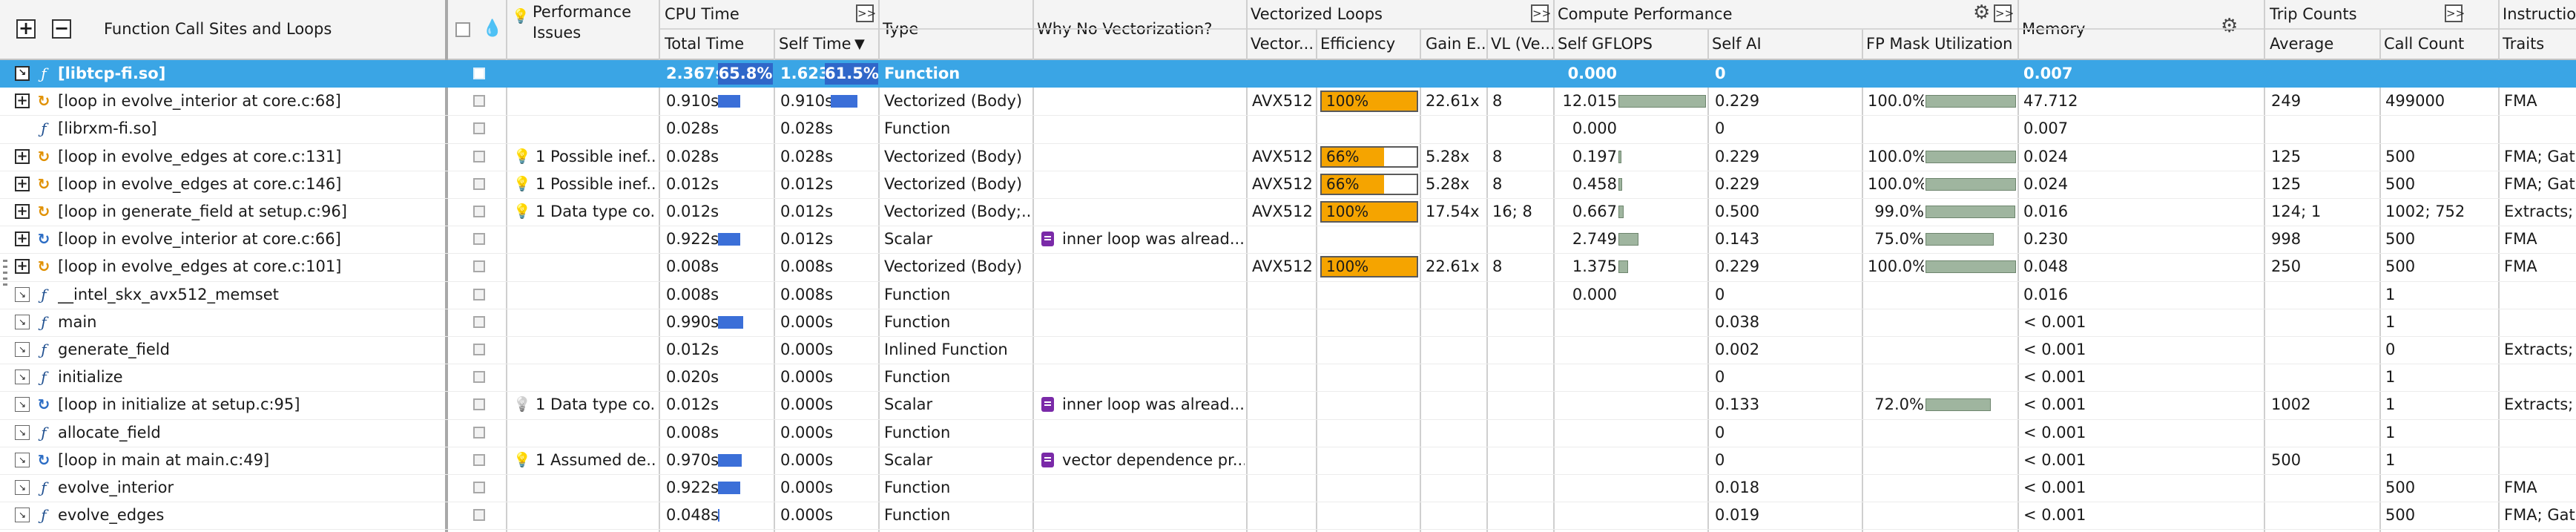 The image size is (2576, 532). I want to click on self-time-value: 0.008s, so click(807, 294).